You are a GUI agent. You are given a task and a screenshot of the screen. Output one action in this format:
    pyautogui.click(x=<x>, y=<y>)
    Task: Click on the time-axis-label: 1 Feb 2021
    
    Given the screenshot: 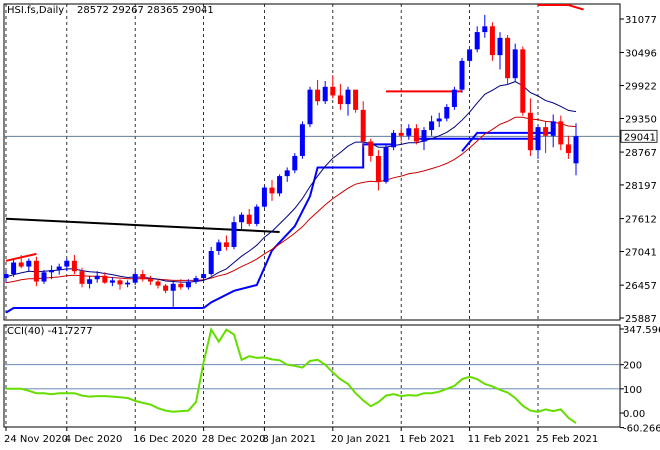 What is the action you would take?
    pyautogui.click(x=427, y=439)
    